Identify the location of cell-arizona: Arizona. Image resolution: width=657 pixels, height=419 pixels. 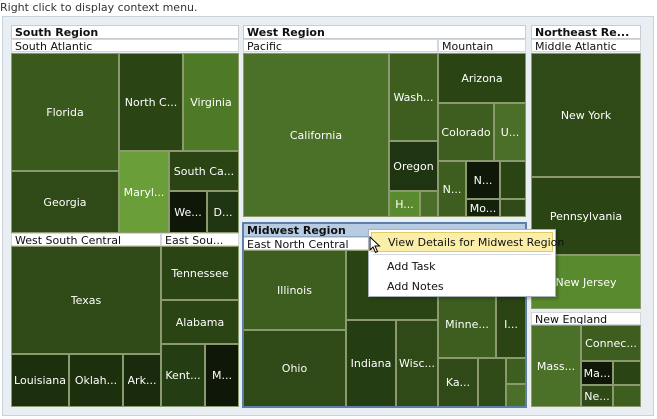
(482, 78).